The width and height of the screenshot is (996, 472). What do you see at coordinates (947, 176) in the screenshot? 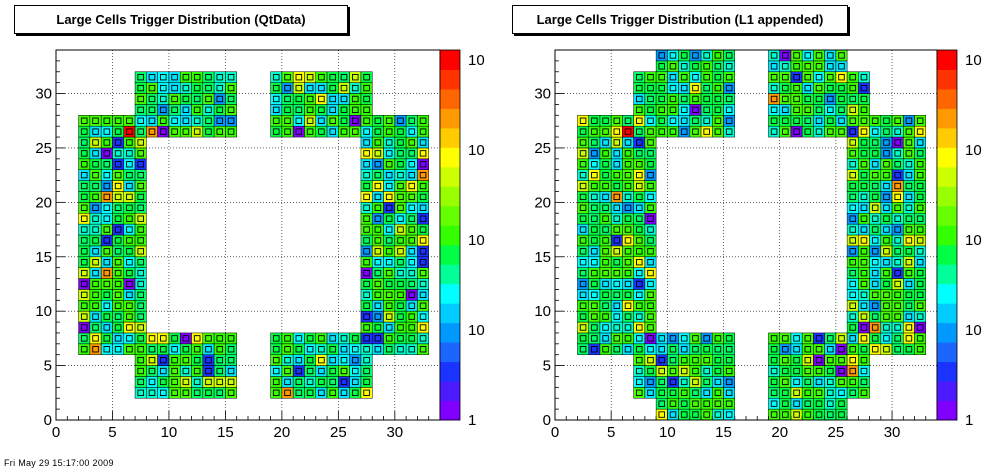
I see `colorbar-step` at bounding box center [947, 176].